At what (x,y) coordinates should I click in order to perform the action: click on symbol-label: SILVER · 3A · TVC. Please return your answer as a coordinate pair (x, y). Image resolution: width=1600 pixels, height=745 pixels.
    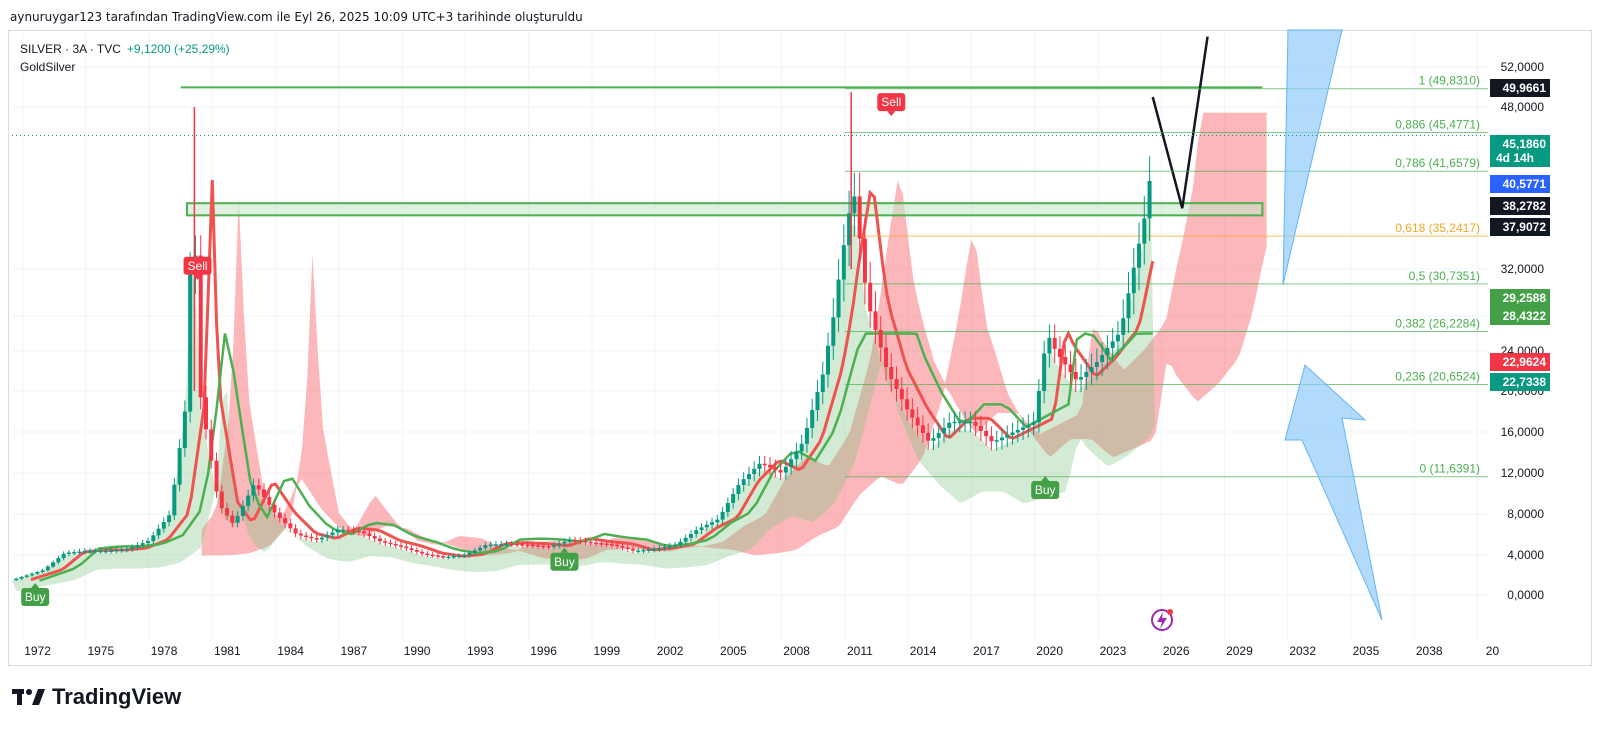
    Looking at the image, I should click on (70, 49).